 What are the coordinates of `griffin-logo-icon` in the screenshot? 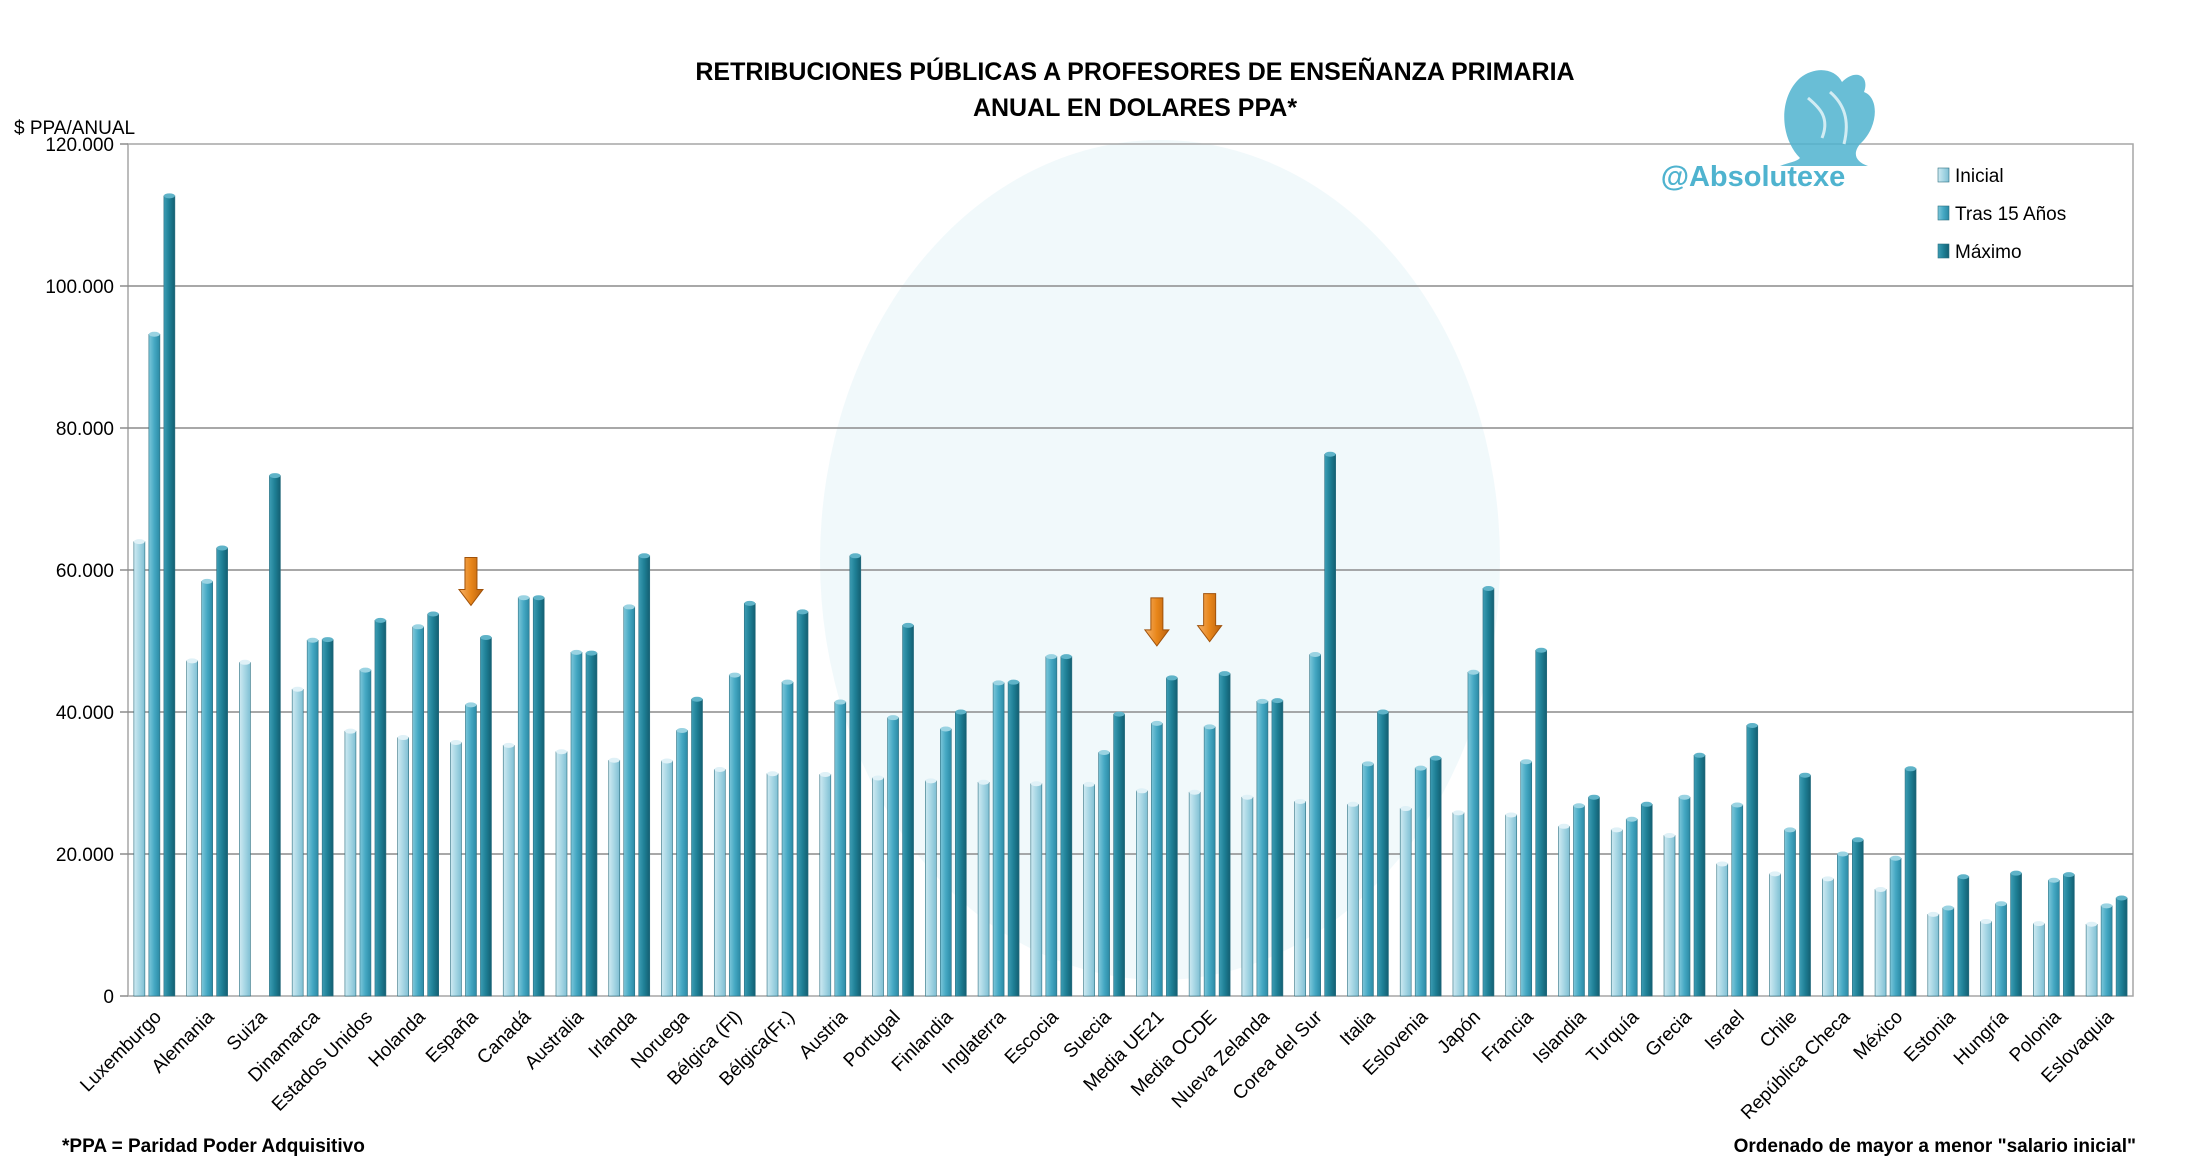 It's located at (1827, 118).